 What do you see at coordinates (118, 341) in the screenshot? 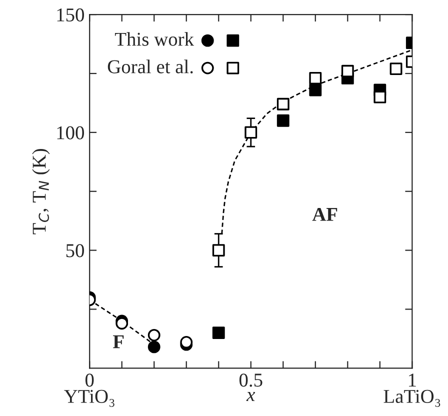
I see `annotation: F` at bounding box center [118, 341].